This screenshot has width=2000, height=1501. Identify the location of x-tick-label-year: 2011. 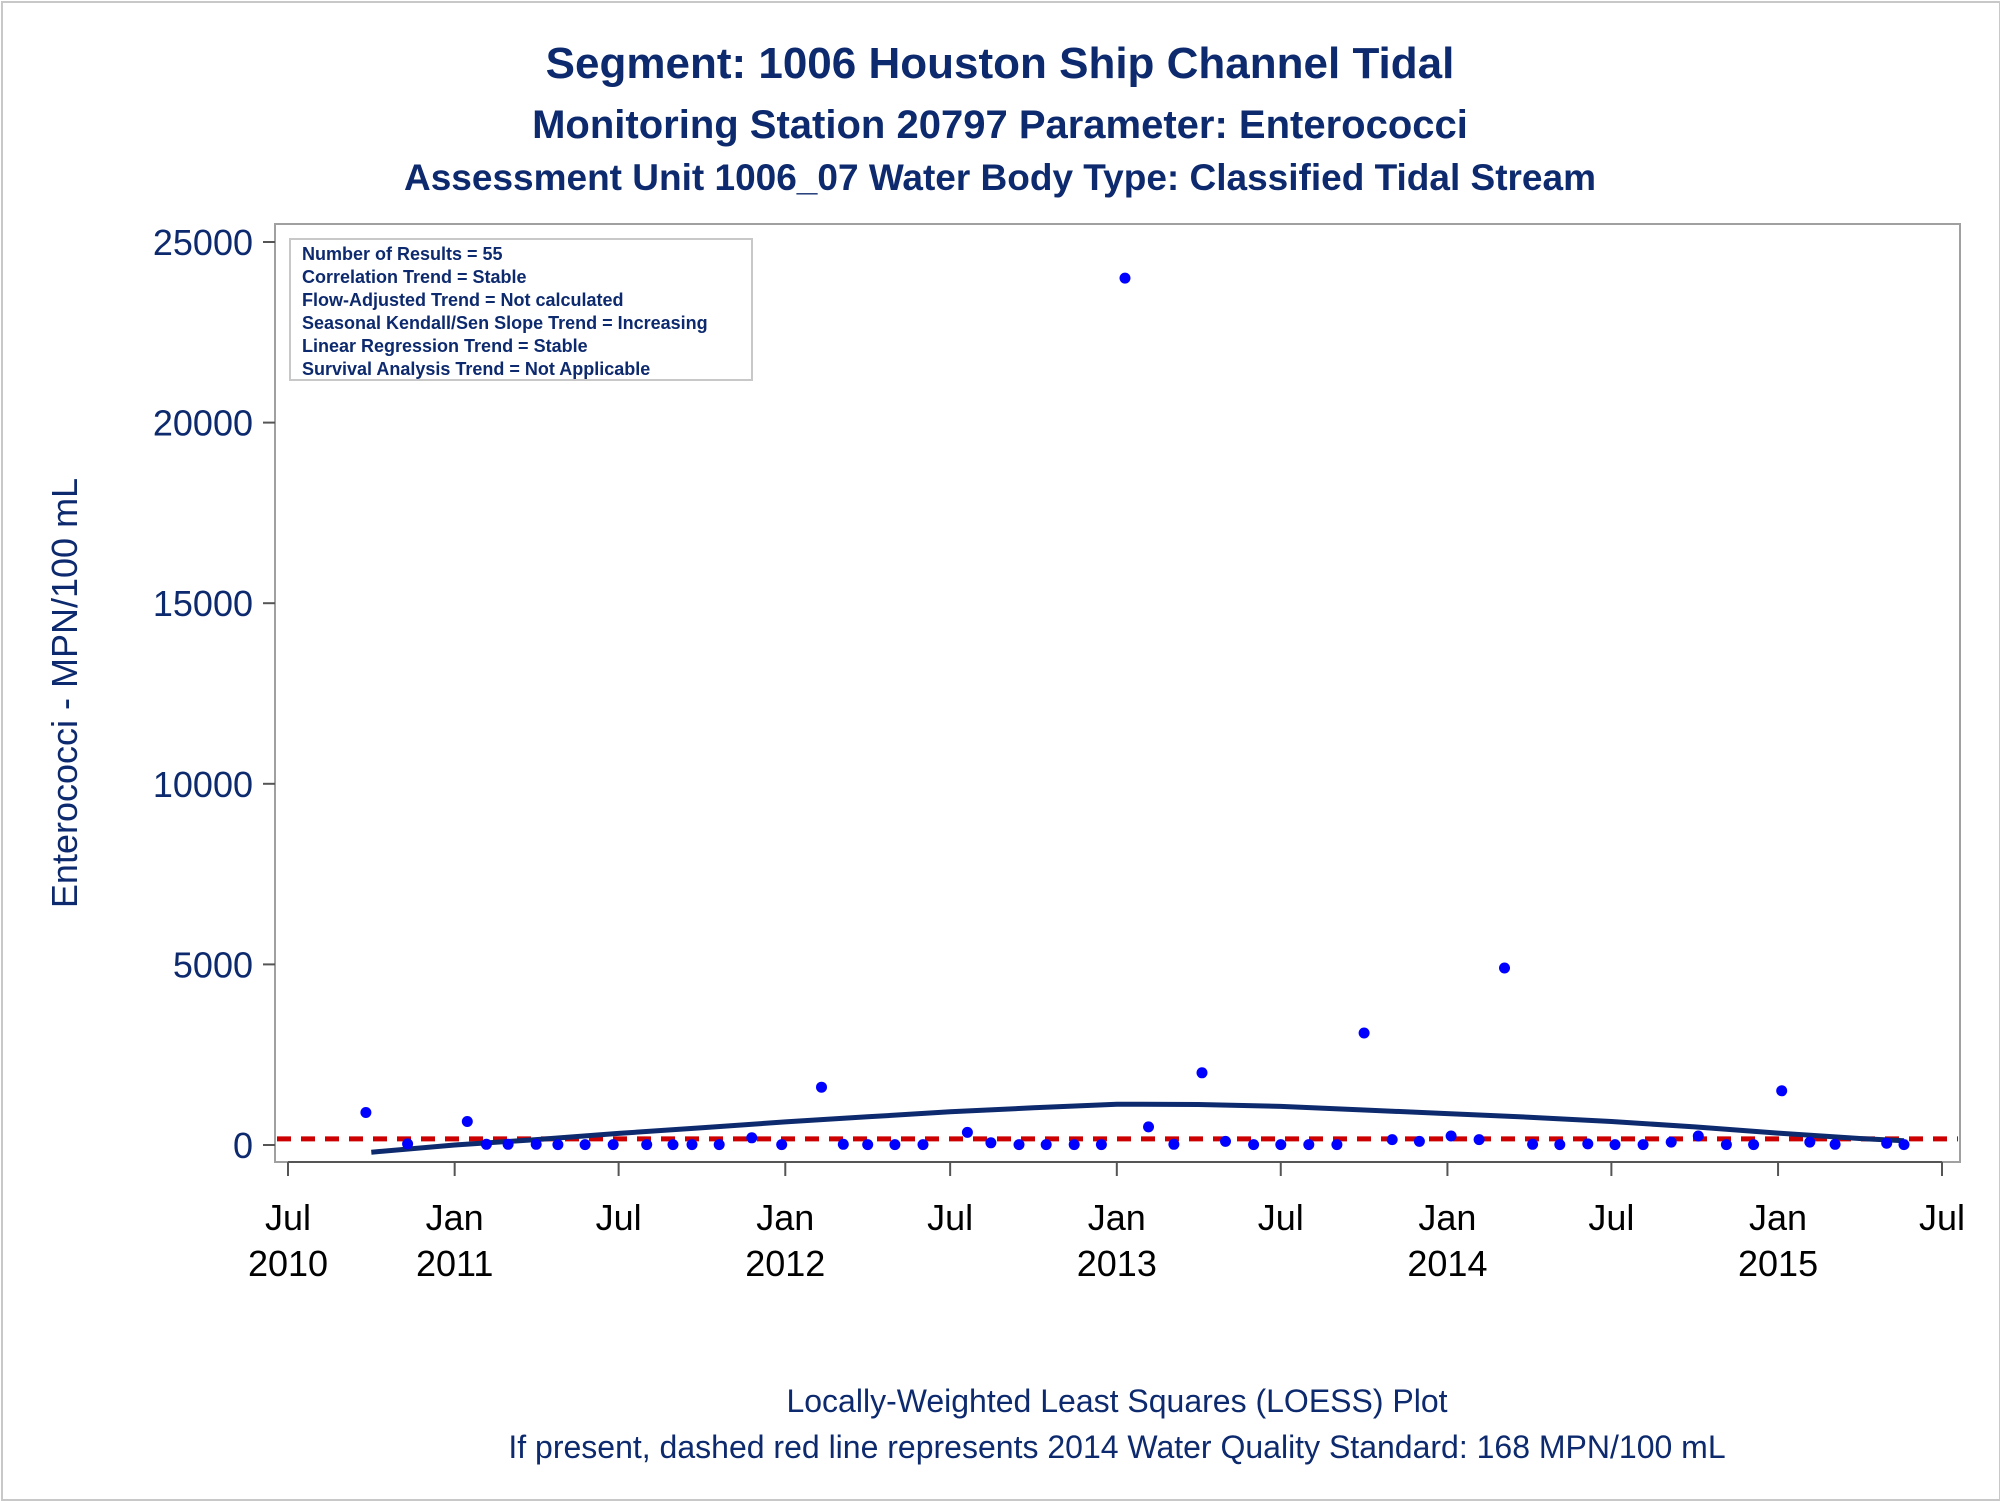
(454, 1263).